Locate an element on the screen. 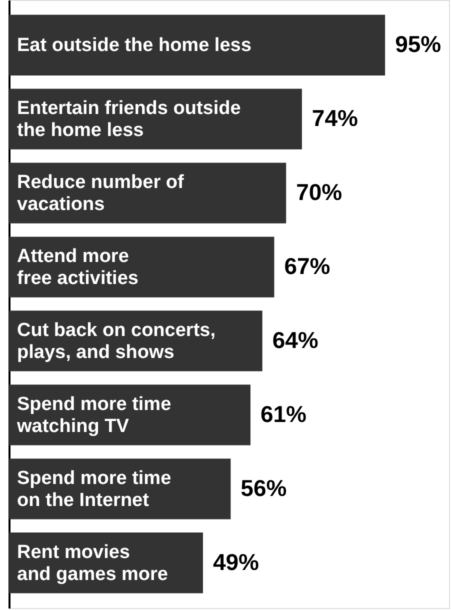 The height and width of the screenshot is (610, 451). y-tick-label: Reduce number of vacations is located at coordinates (100, 194).